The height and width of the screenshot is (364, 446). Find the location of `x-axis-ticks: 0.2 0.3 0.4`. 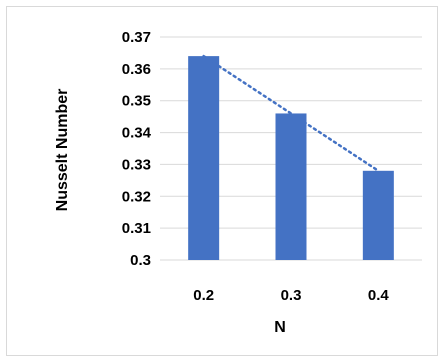

x-axis-ticks: 0.2 0.3 0.4 is located at coordinates (291, 295).